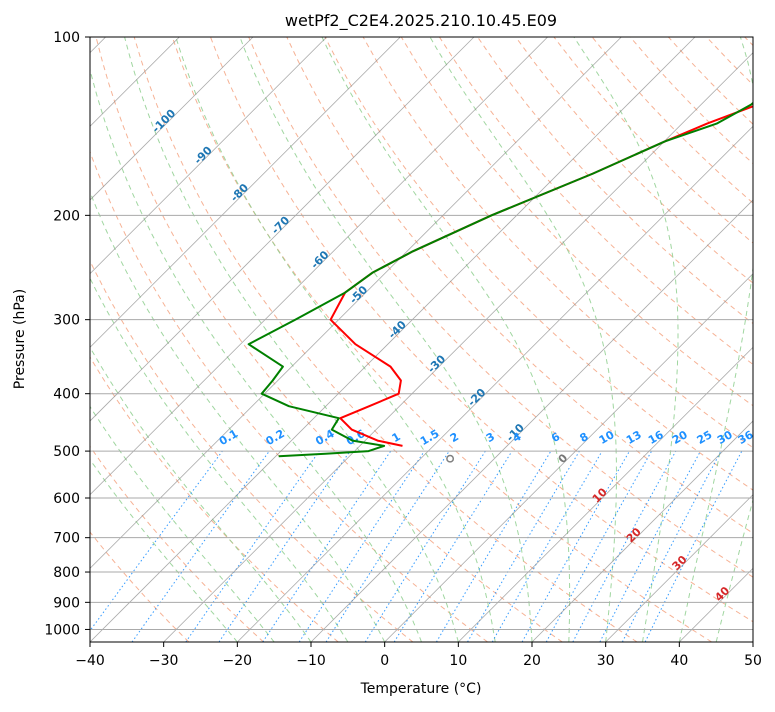 The image size is (775, 712). What do you see at coordinates (753, 661) in the screenshot?
I see `x-tick-label: 50` at bounding box center [753, 661].